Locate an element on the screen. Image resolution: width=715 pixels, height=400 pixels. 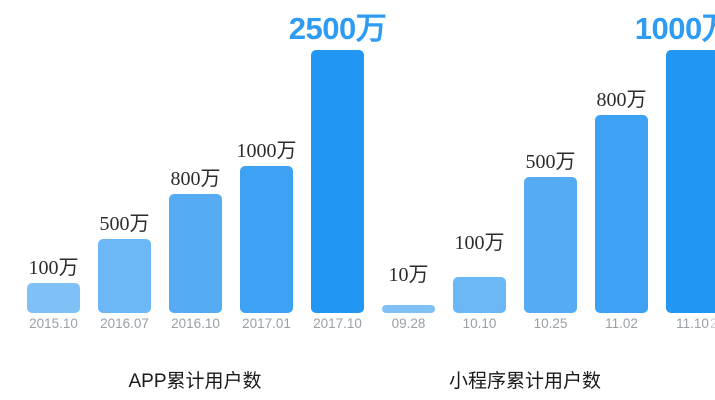
bar-value-label-g1-1: 100万 is located at coordinates (479, 243).